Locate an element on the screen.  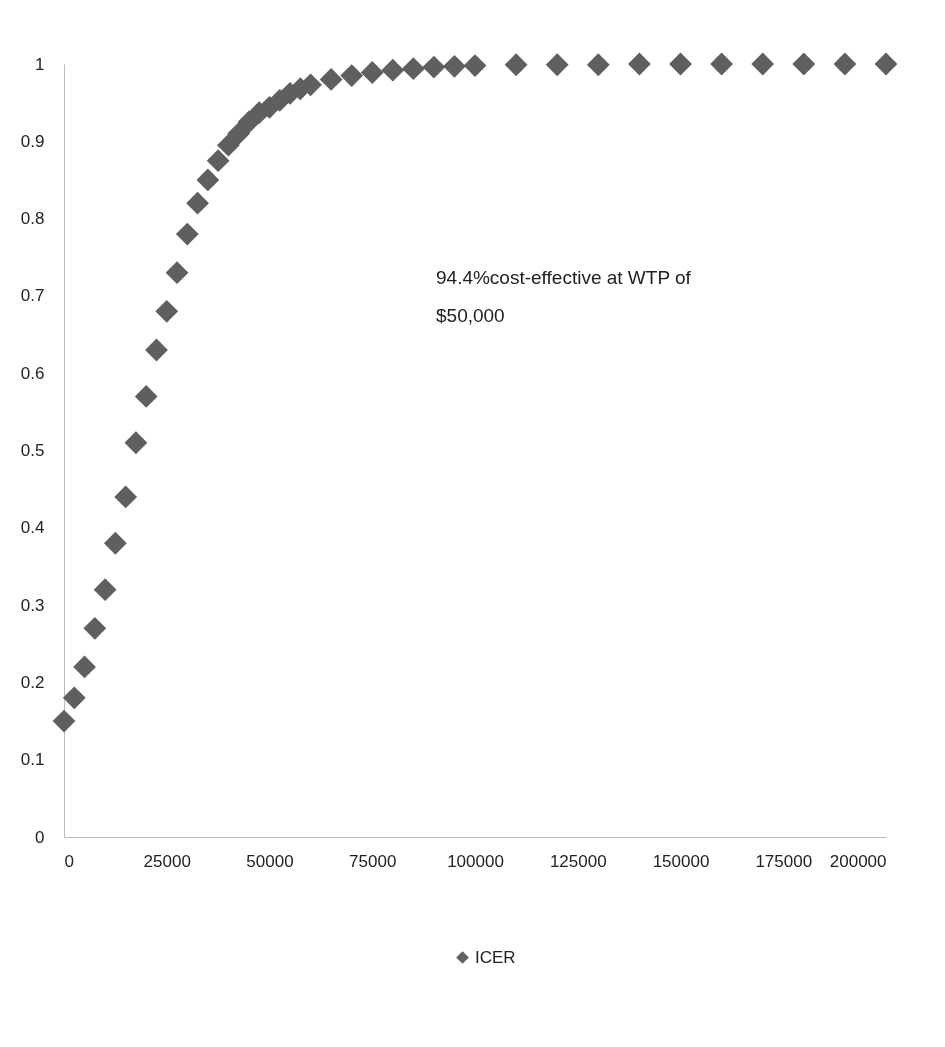
y-tick-label: 0.5 is located at coordinates (32, 450).